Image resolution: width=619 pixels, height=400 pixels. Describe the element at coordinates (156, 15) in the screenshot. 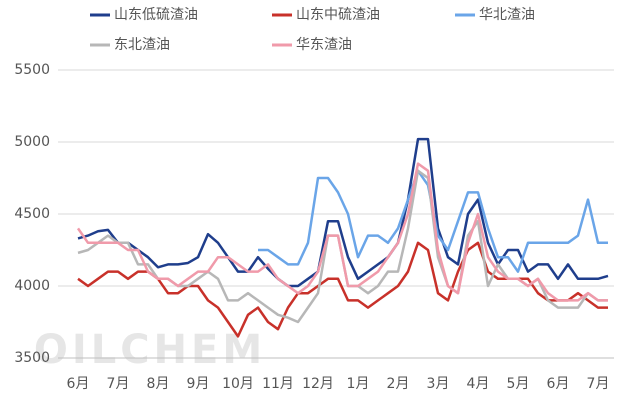

I see `legend-label: 山东低硫渣油` at that location.